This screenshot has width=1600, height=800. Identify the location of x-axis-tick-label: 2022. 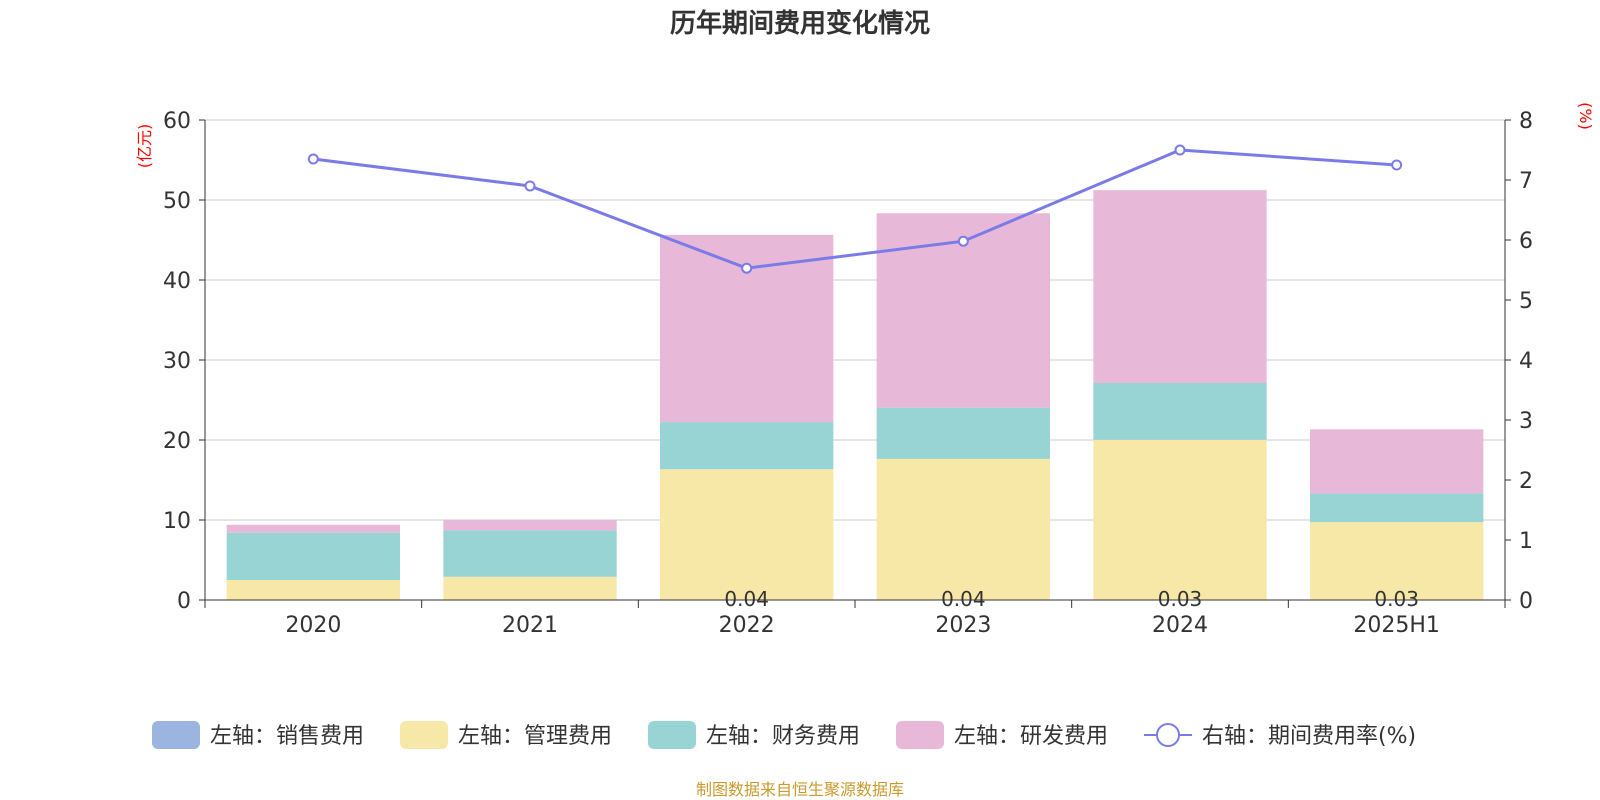
(747, 625).